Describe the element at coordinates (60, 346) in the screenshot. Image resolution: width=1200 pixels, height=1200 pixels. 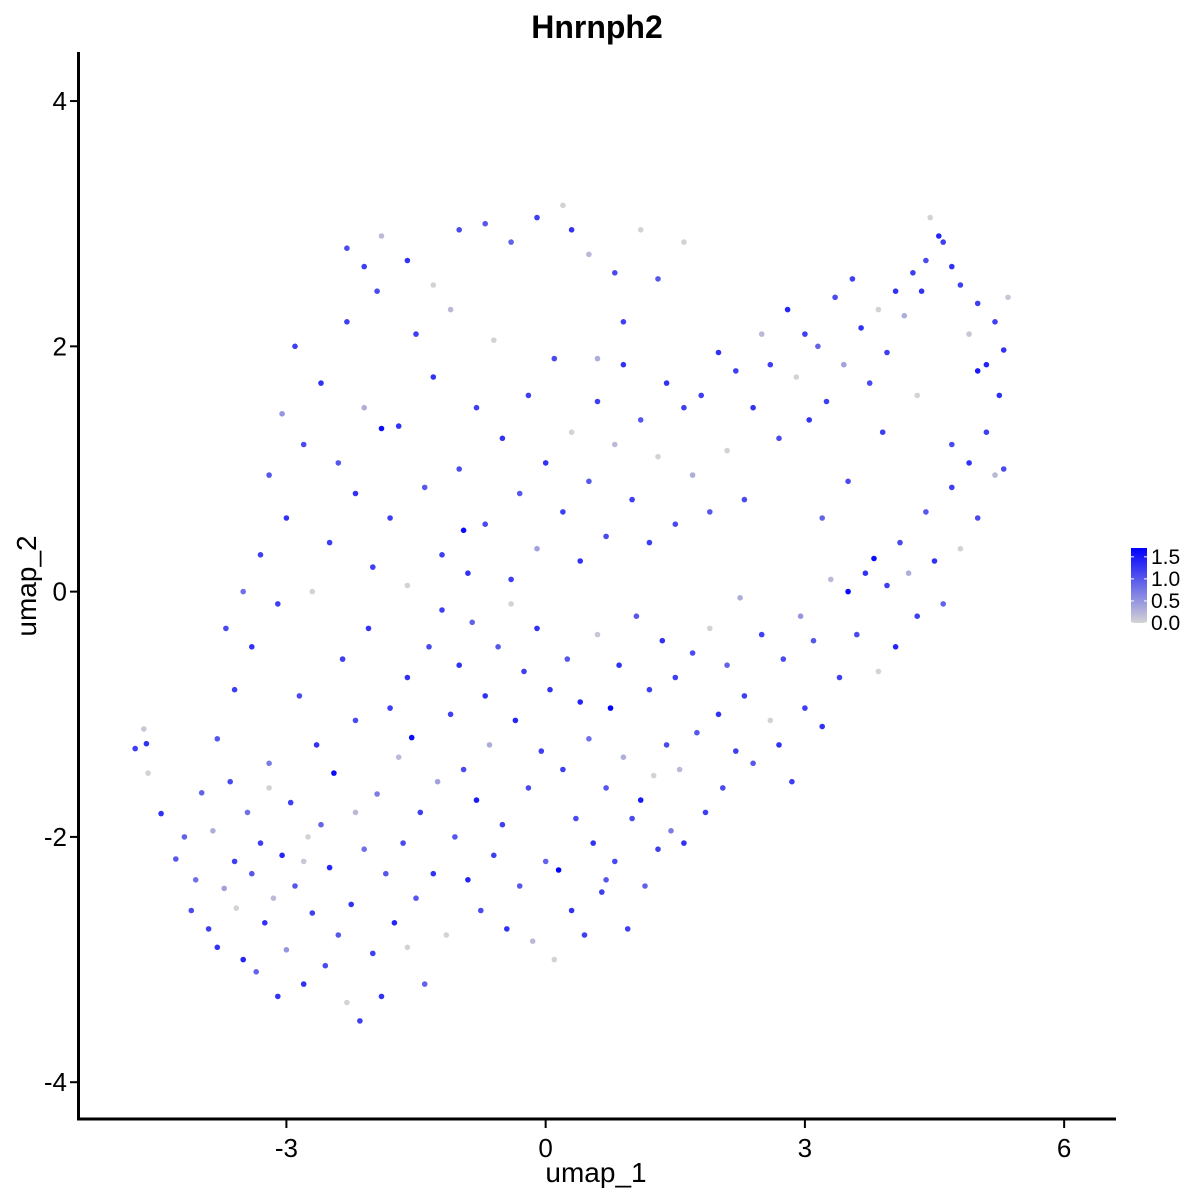
I see `y-tick-label: 2` at that location.